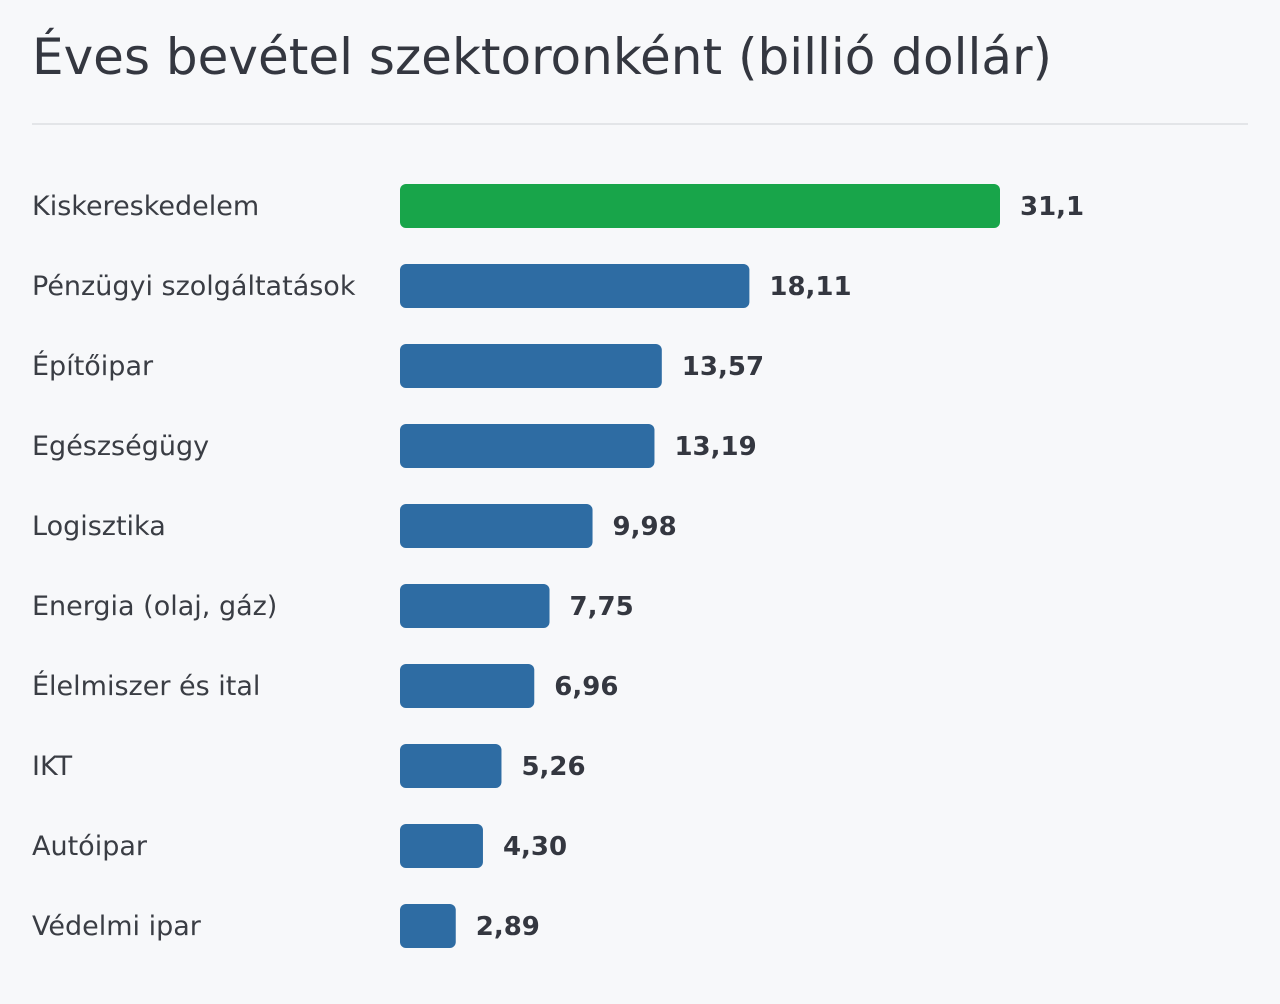  What do you see at coordinates (120, 446) in the screenshot?
I see `category-label: Egészségügy` at bounding box center [120, 446].